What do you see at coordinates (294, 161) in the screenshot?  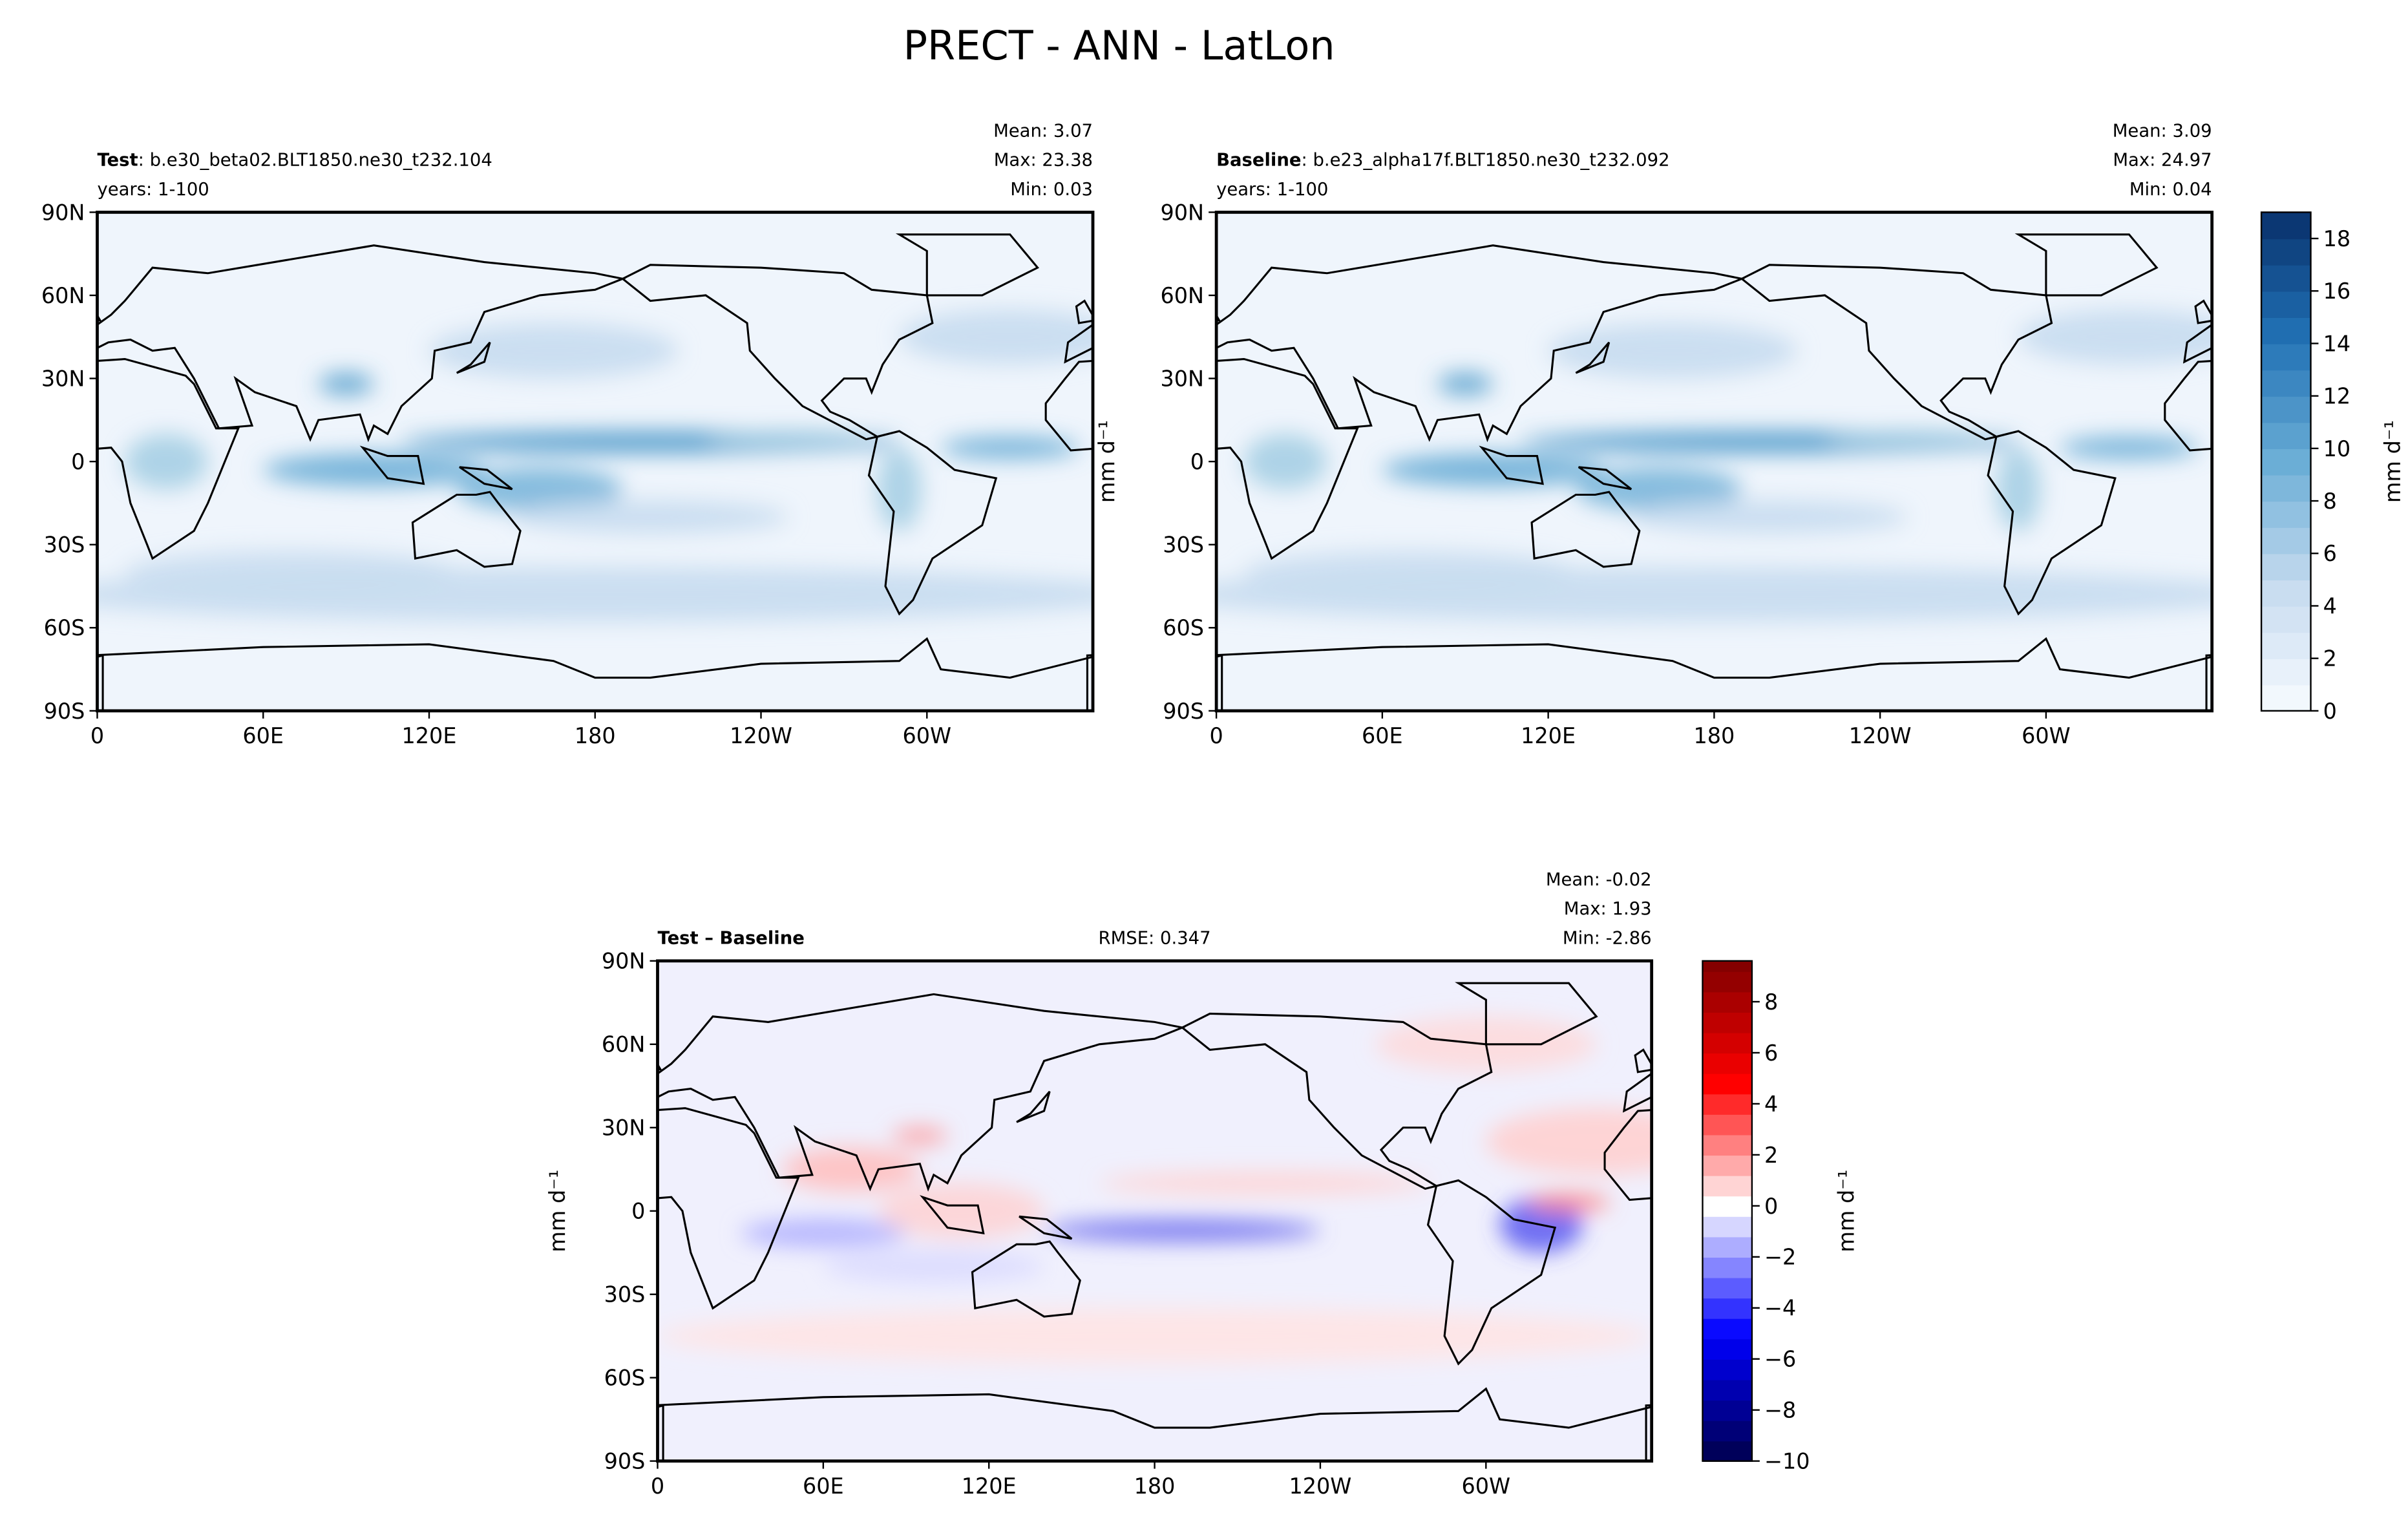 I see `panel-label: Test: b.e30_beta02.BLT1850.ne30_t232.104` at bounding box center [294, 161].